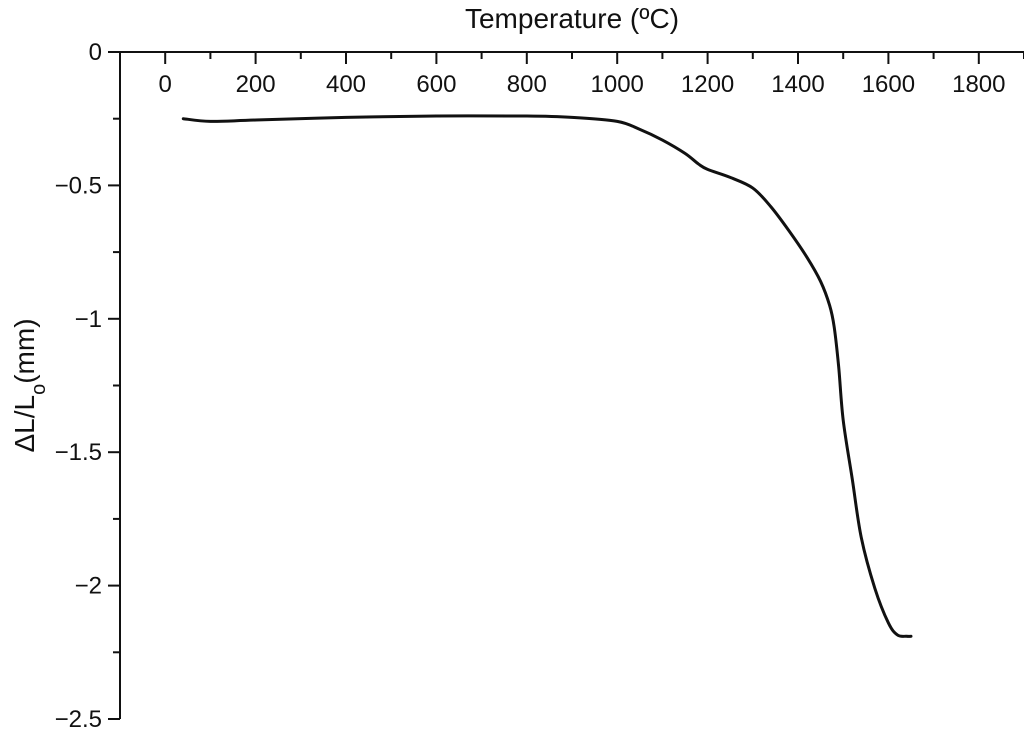 The height and width of the screenshot is (736, 1024). Describe the element at coordinates (617, 84) in the screenshot. I see `x-tick-label: 1000` at that location.